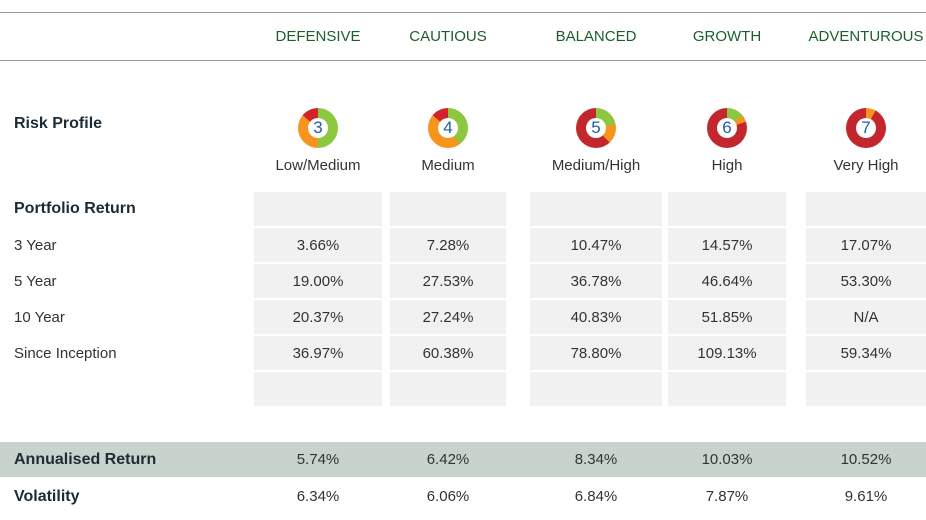  Describe the element at coordinates (596, 245) in the screenshot. I see `cell-value: 10.47%` at that location.